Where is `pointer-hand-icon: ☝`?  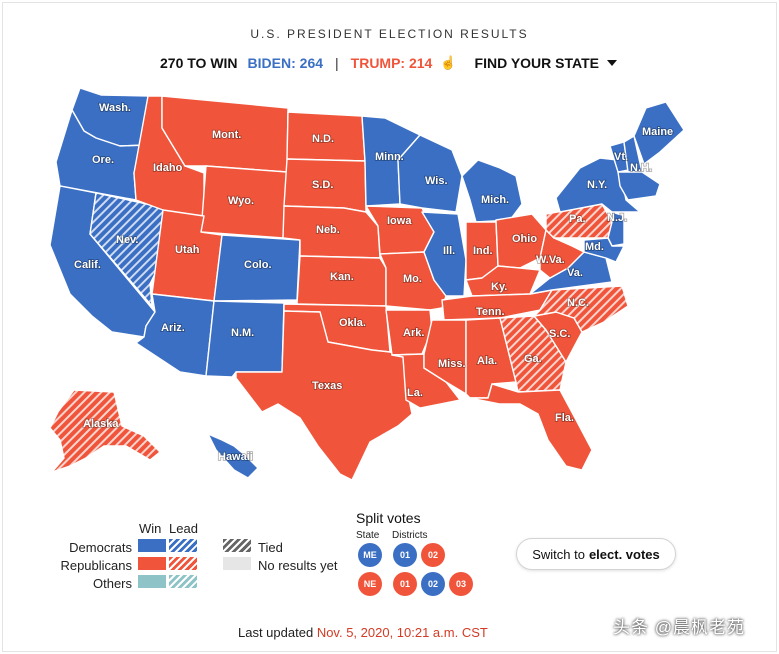
pointer-hand-icon: ☝ is located at coordinates (448, 62).